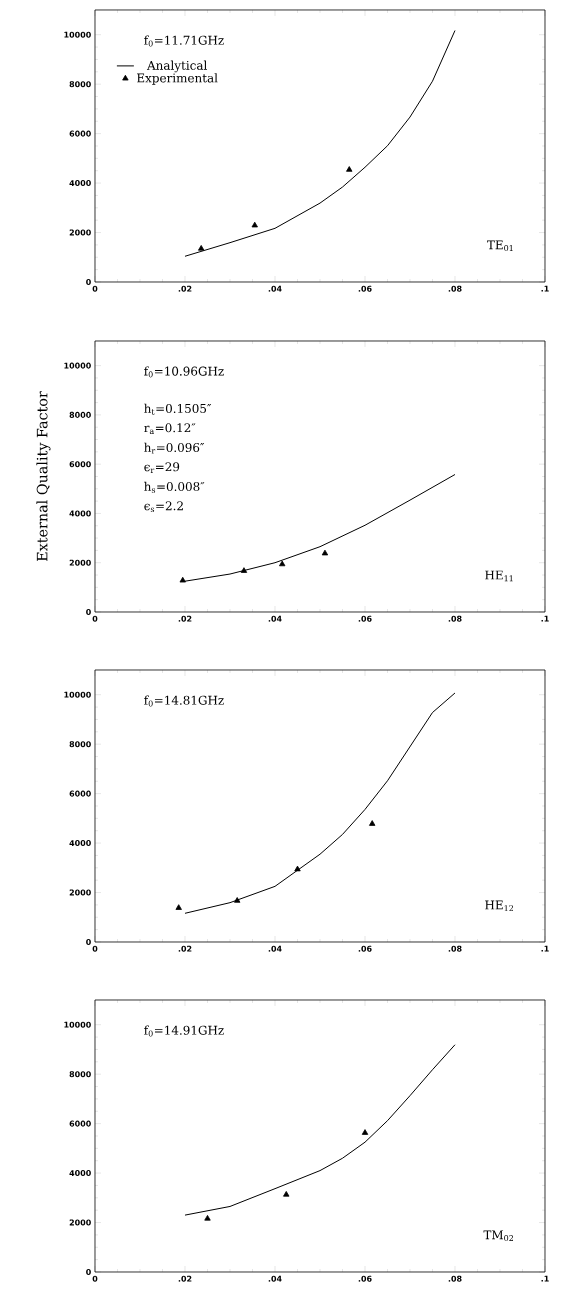 This screenshot has width=564, height=1291. I want to click on line-series, so click(320, 1130).